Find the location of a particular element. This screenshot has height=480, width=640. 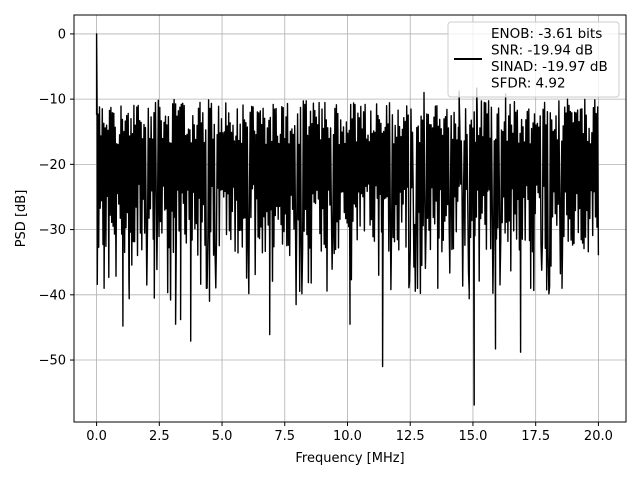

y-axis-label: PSD [dB] is located at coordinates (21, 219).